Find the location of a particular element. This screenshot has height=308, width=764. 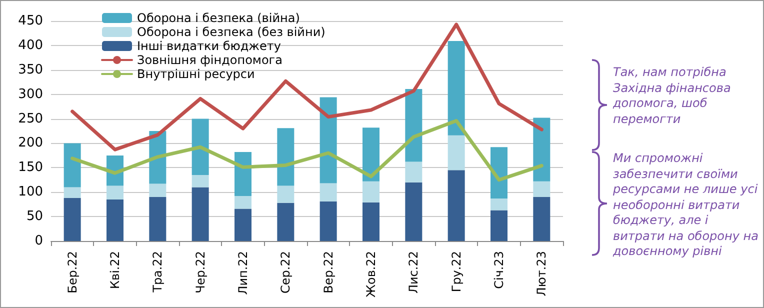

x-tick-label: Лют.23 is located at coordinates (541, 273).